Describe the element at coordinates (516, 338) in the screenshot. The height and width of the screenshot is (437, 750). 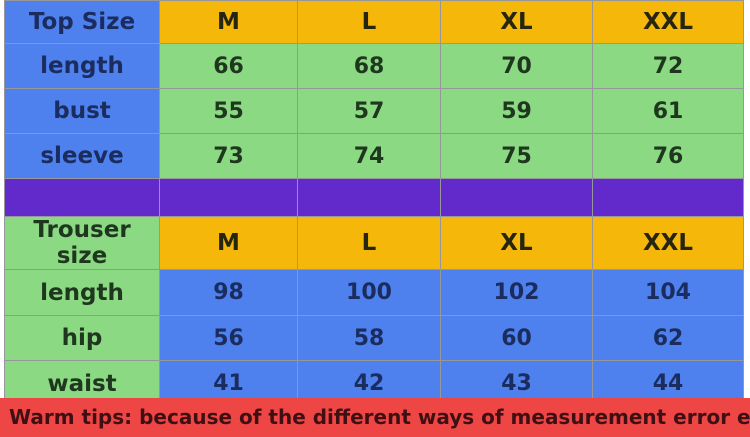
I see `value-cell: 60` at that location.